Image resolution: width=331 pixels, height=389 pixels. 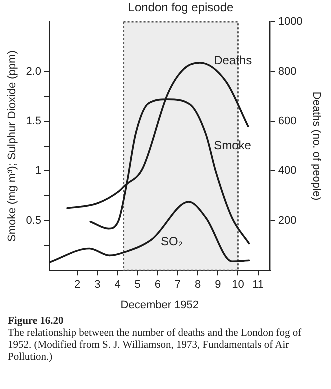 I want to click on y2-tick-label: 800, so click(x=287, y=72).